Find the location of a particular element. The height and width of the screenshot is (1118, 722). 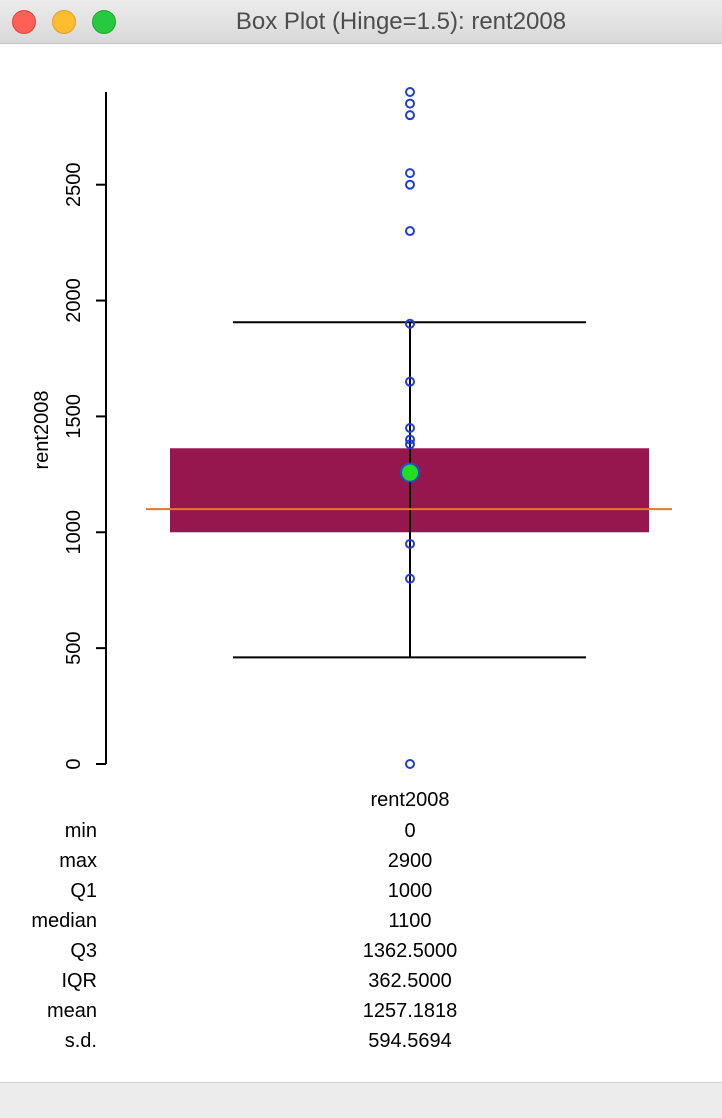

zoom-window-button is located at coordinates (104, 22).